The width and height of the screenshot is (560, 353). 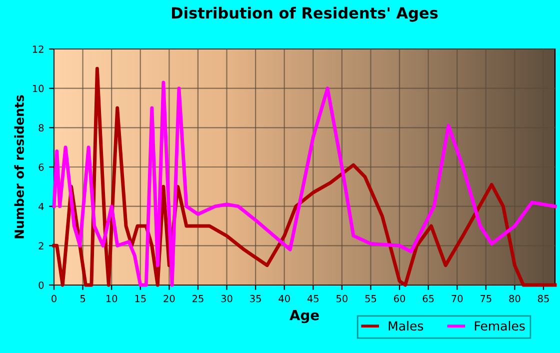 I want to click on y-tick-label: 8, so click(x=41, y=128).